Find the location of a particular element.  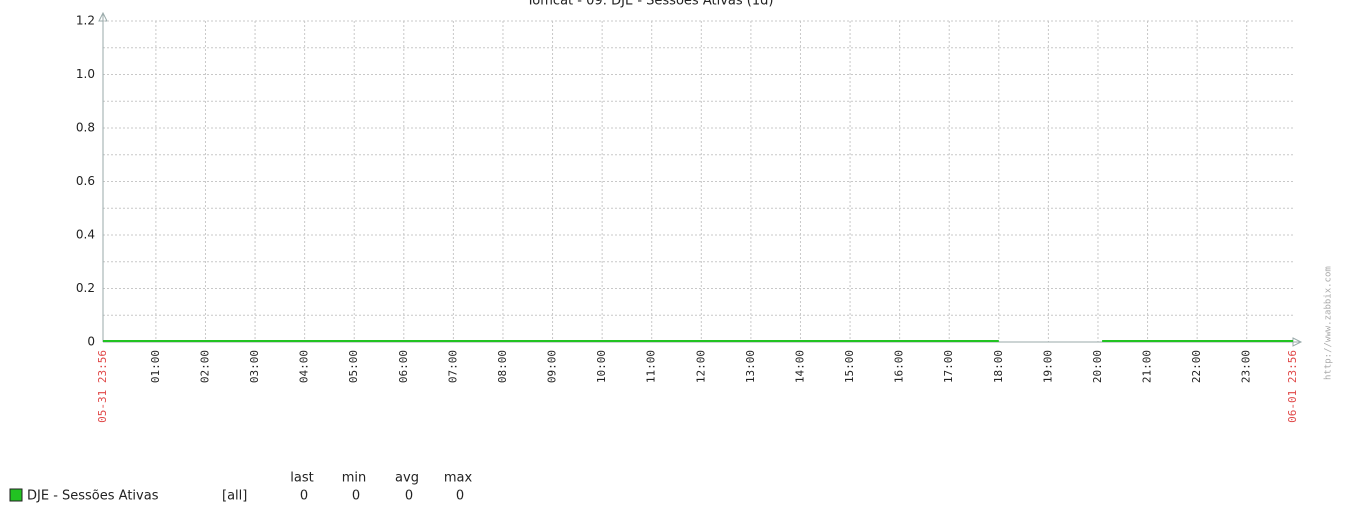

x-tick-label: 21:00 is located at coordinates (1147, 366).